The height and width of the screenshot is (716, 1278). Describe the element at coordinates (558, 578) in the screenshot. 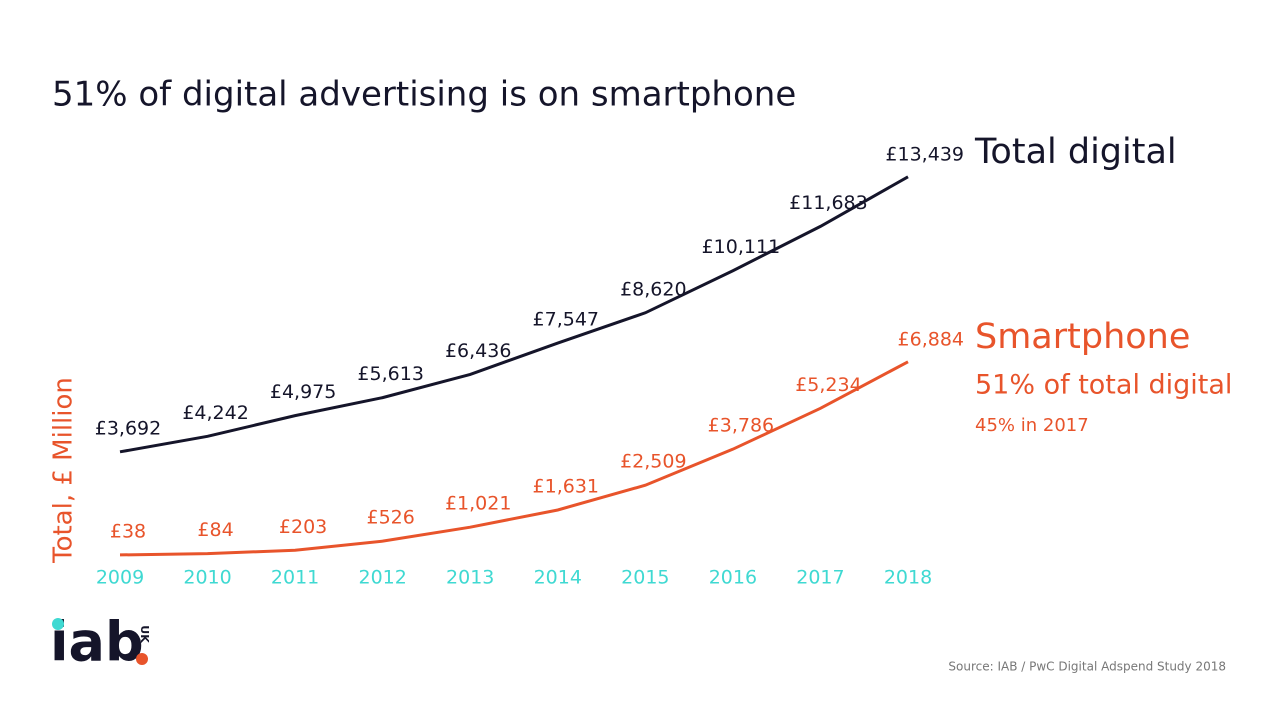

I see `x-tick-label: 2014` at that location.